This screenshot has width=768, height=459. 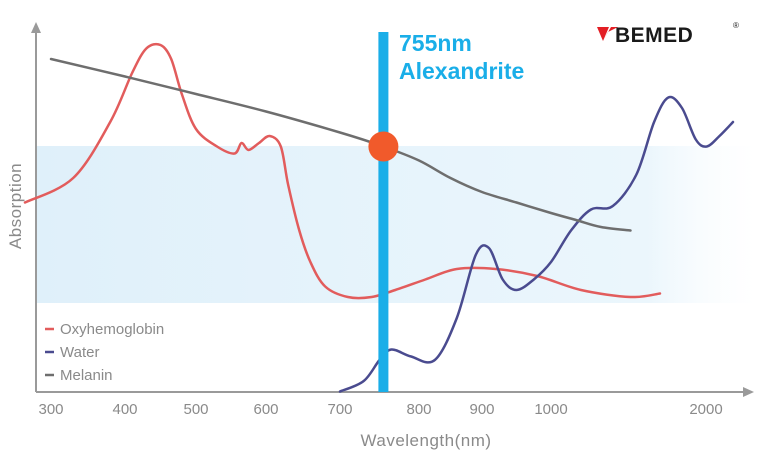 I want to click on melanin-intersection-point, so click(x=383, y=146).